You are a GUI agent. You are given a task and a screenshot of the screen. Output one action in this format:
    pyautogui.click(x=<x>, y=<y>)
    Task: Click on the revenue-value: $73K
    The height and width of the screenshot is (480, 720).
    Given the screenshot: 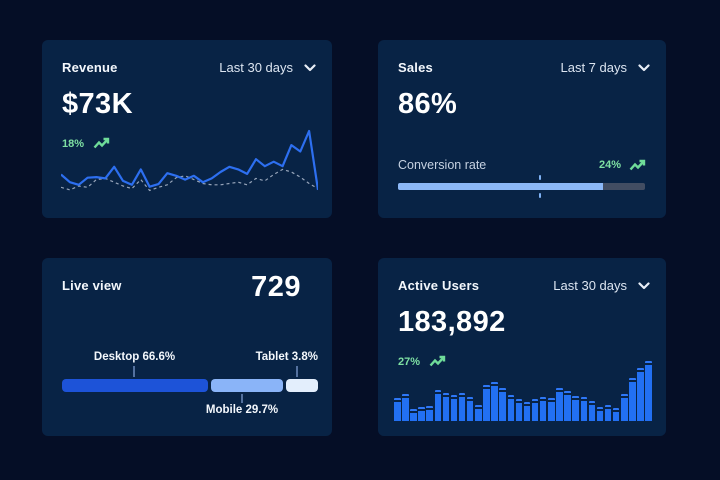 What is the action you would take?
    pyautogui.click(x=97, y=104)
    